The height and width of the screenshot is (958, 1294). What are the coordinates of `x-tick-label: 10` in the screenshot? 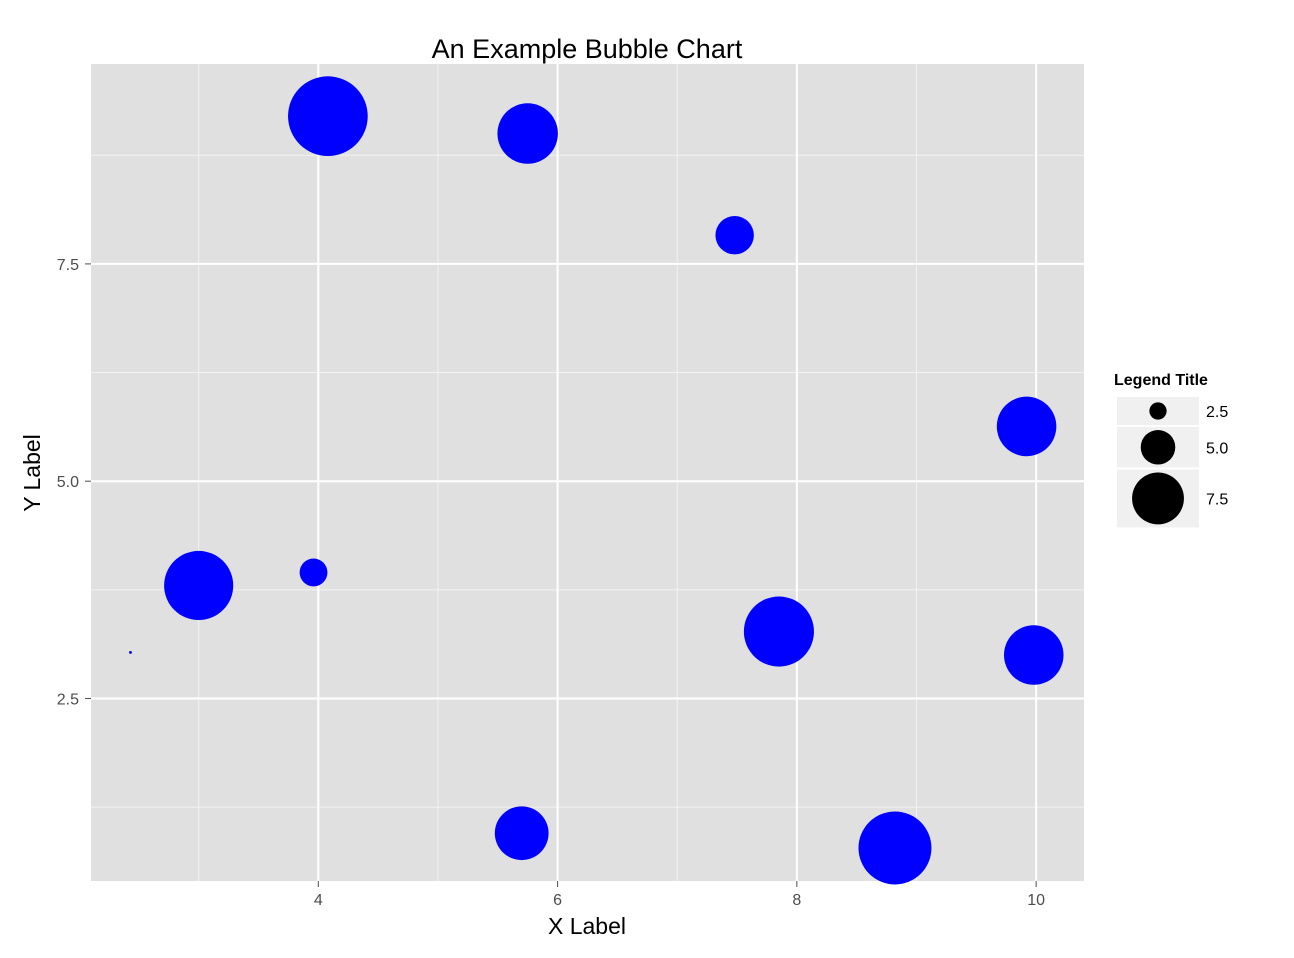 It's located at (1036, 900).